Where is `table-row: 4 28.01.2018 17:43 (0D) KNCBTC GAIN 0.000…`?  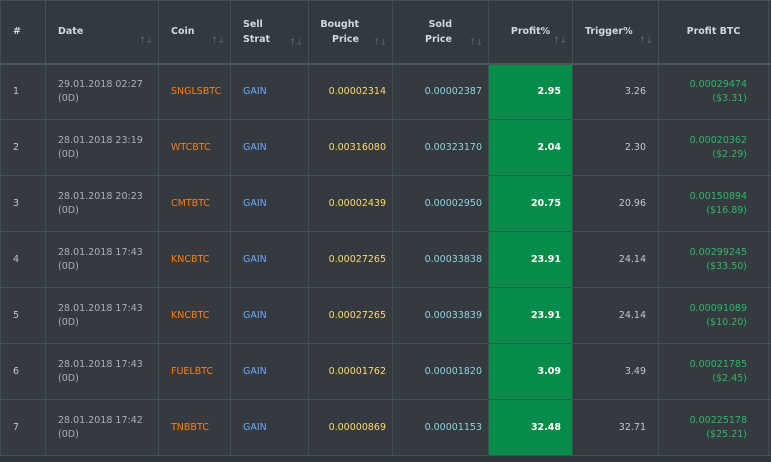 table-row: 4 28.01.2018 17:43 (0D) KNCBTC GAIN 0.000… is located at coordinates (385, 259).